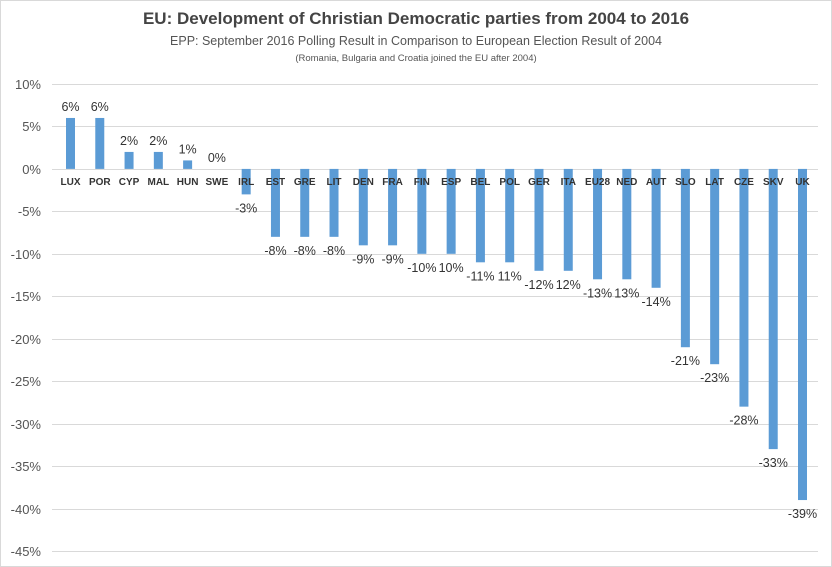 Image resolution: width=832 pixels, height=567 pixels. I want to click on data-label: 11%, so click(510, 276).